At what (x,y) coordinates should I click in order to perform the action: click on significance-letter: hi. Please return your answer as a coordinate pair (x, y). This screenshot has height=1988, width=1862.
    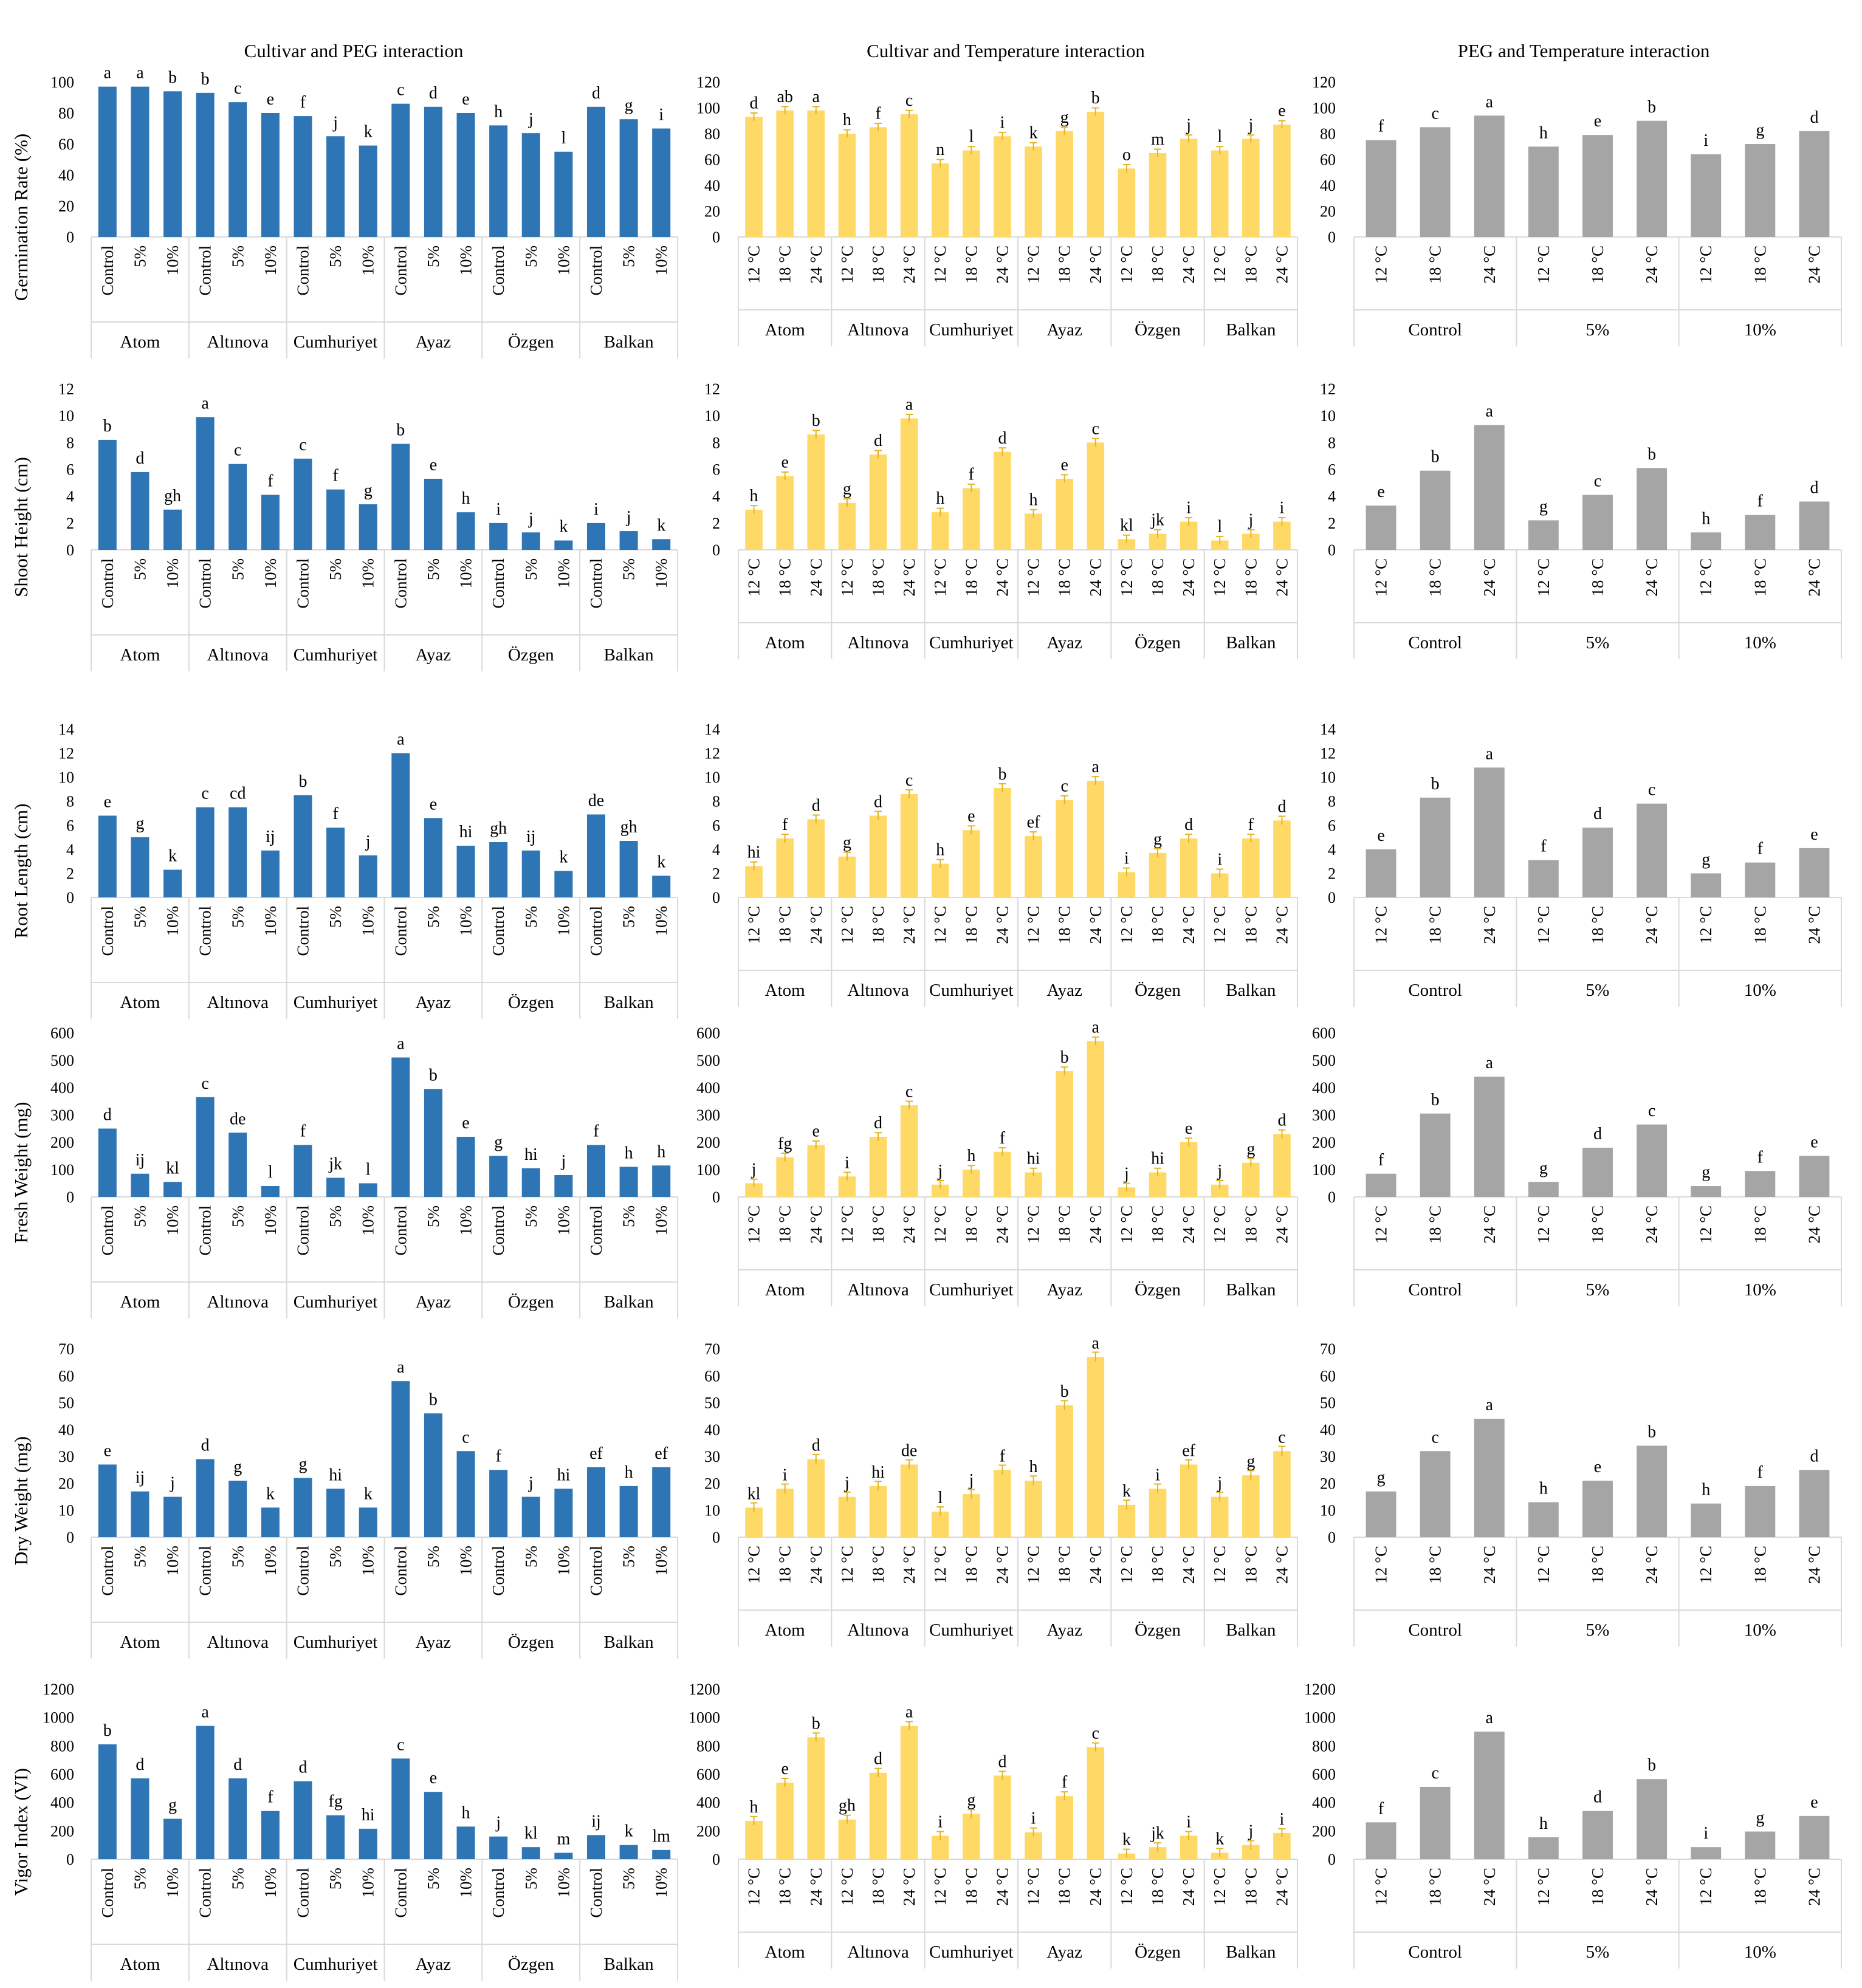
    Looking at the image, I should click on (466, 832).